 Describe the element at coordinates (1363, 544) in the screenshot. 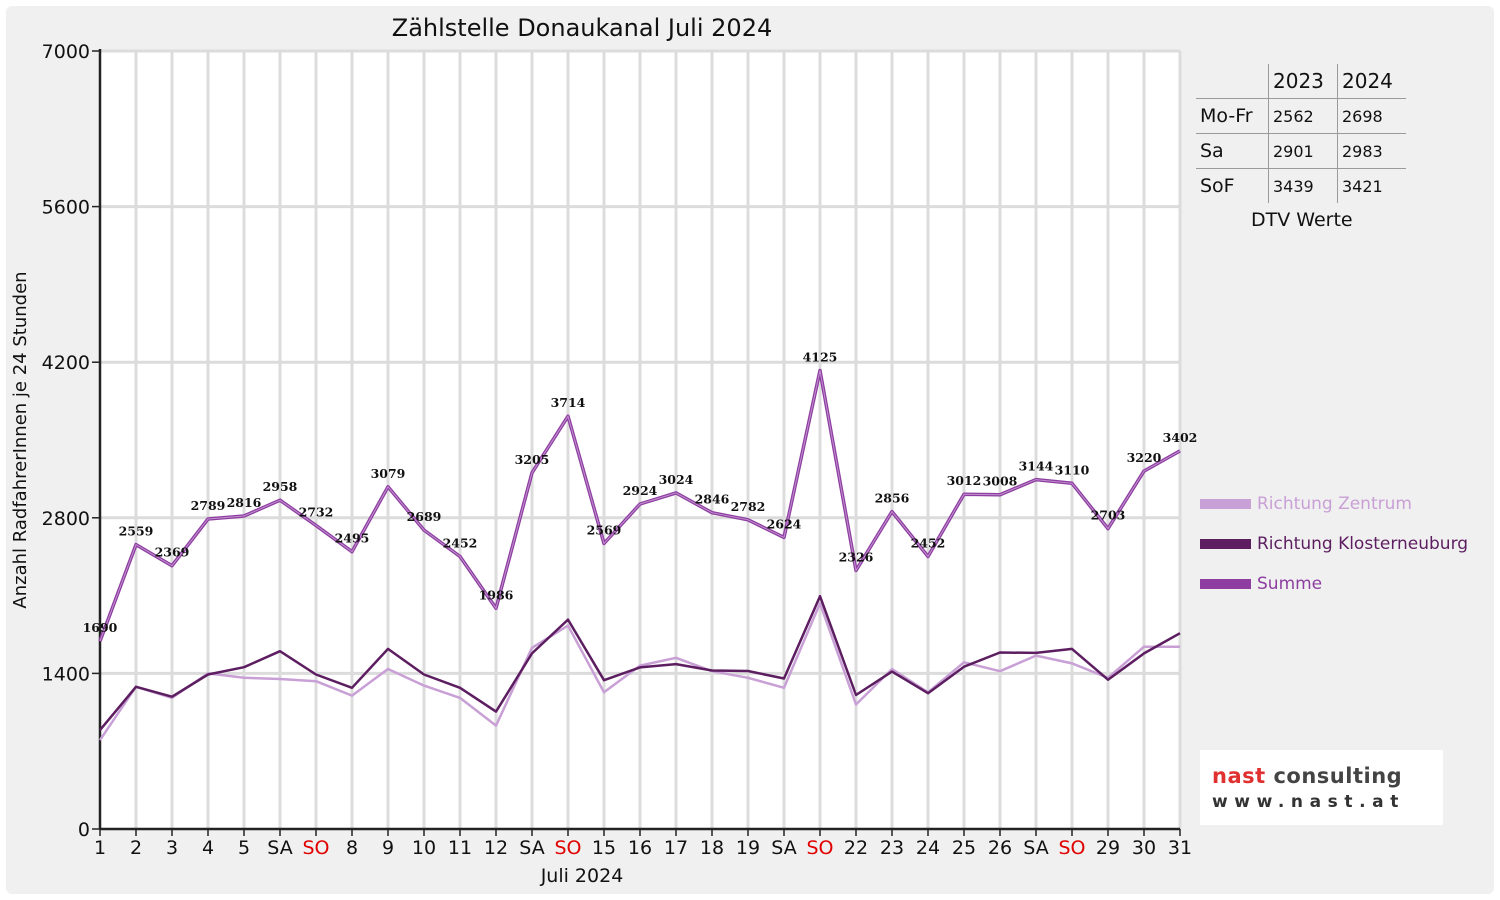

I see `legend-label: Richtung Klosterneuburg` at that location.